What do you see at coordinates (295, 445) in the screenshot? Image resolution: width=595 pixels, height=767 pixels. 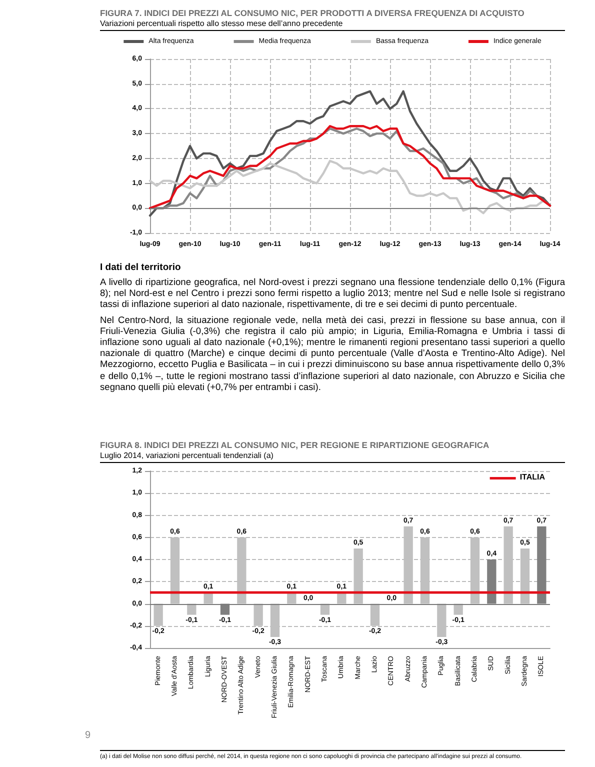 I see `chart-title: FIGURA 8. INDICI DEI PREZZI AL CONSUMO NIC, PER REGIONE E RIPARTIZIONE GEOGRAFICA` at bounding box center [295, 445].